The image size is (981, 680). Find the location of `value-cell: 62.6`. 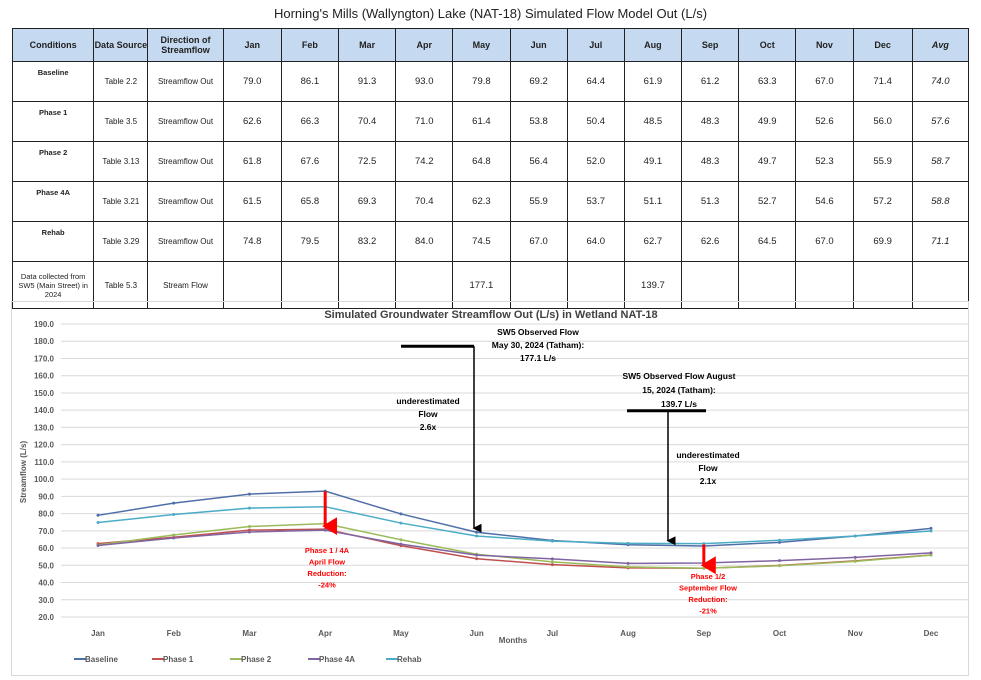

value-cell: 62.6 is located at coordinates (710, 241).